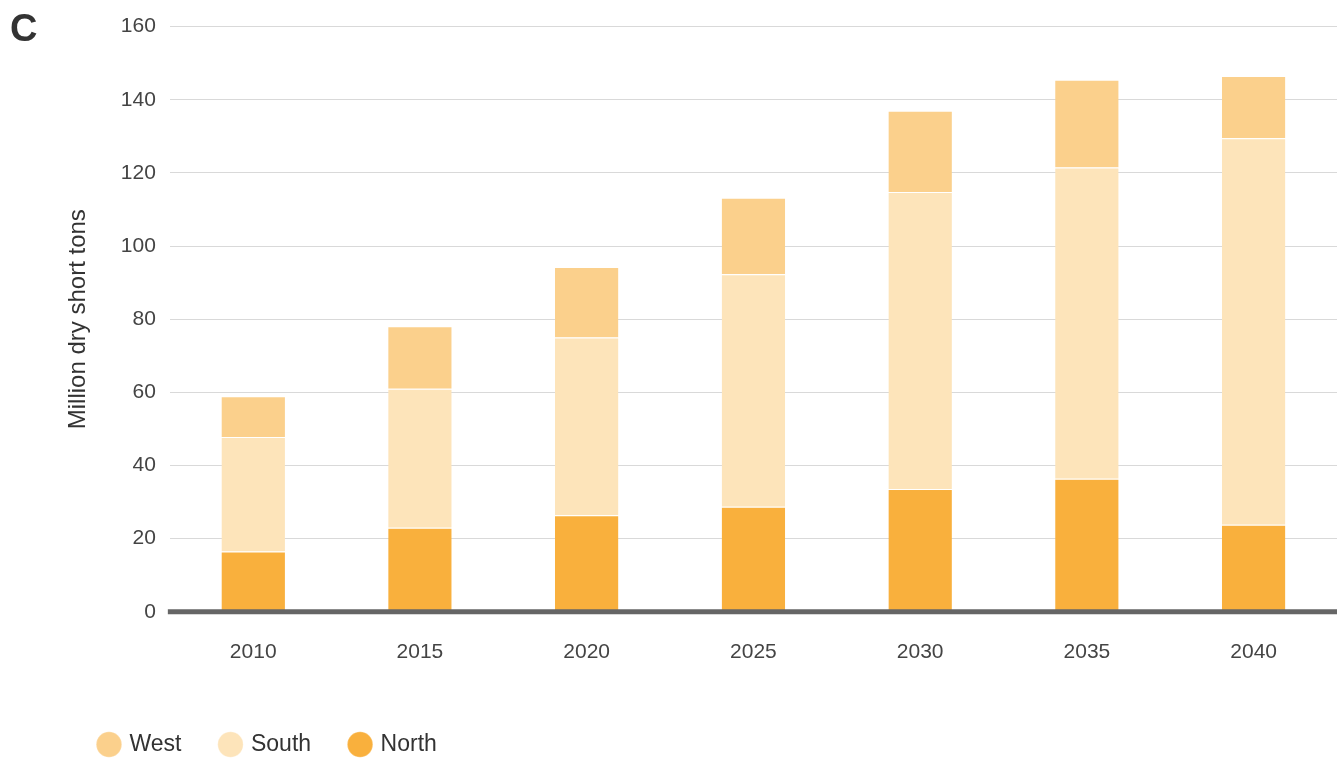  What do you see at coordinates (138, 244) in the screenshot?
I see `y-tick-label: 100` at bounding box center [138, 244].